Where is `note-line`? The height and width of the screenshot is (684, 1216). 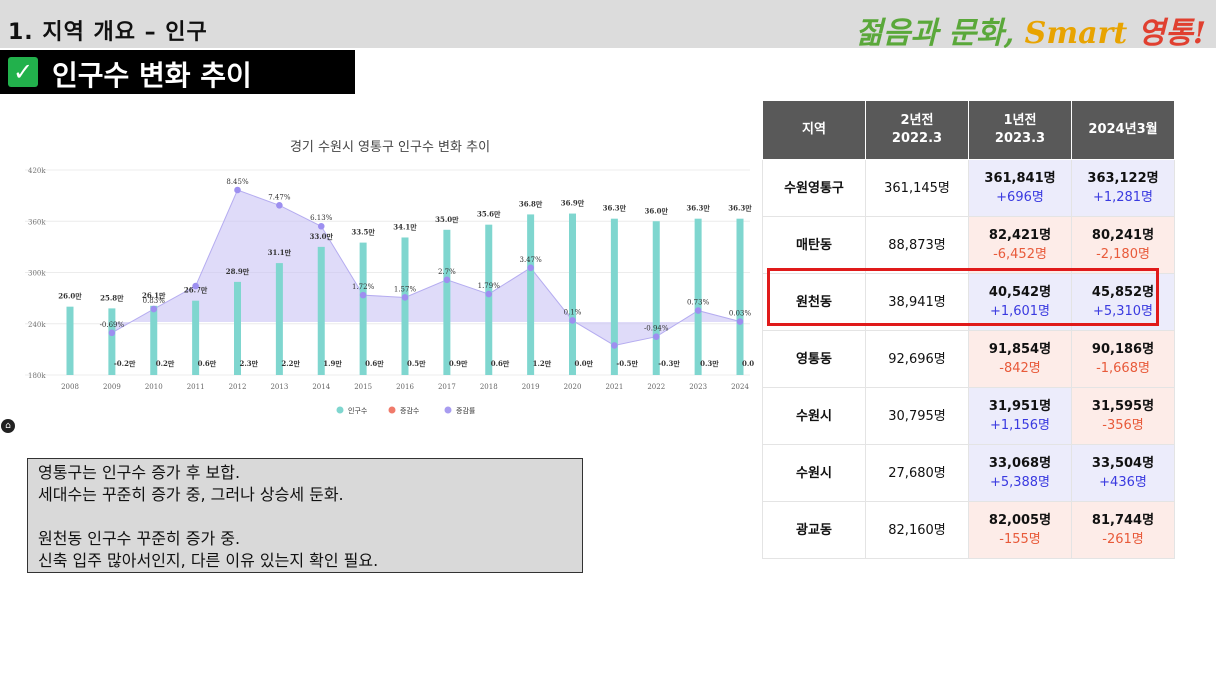 note-line is located at coordinates (305, 517).